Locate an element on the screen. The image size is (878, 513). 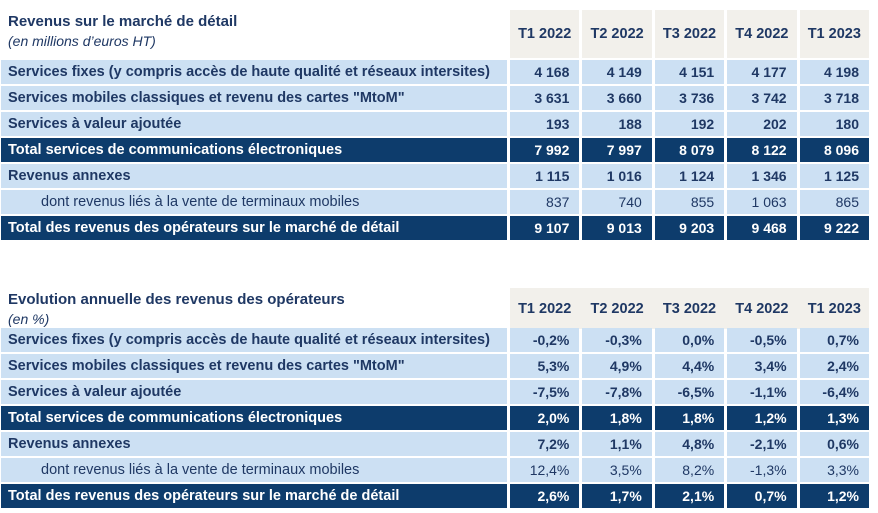
cell-value: 4 198 is located at coordinates (834, 72).